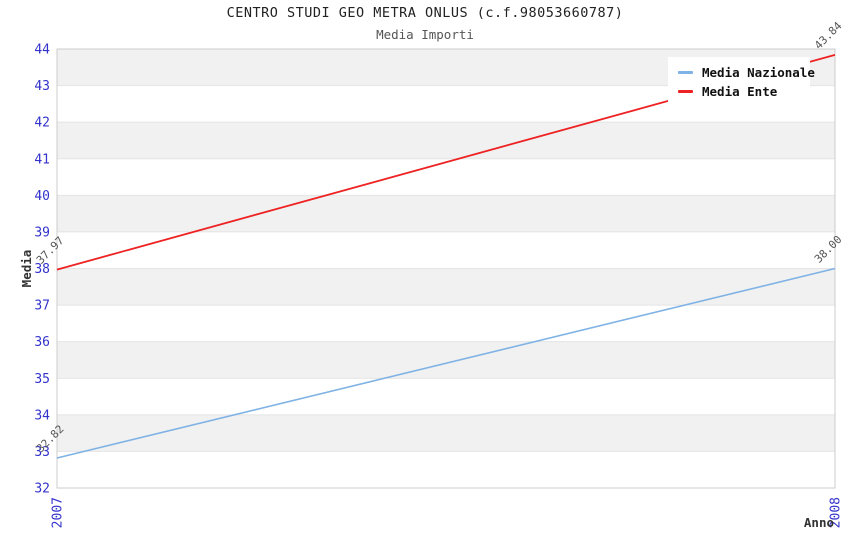 Image resolution: width=850 pixels, height=550 pixels. Describe the element at coordinates (836, 512) in the screenshot. I see `x-tick-label: 2008` at that location.